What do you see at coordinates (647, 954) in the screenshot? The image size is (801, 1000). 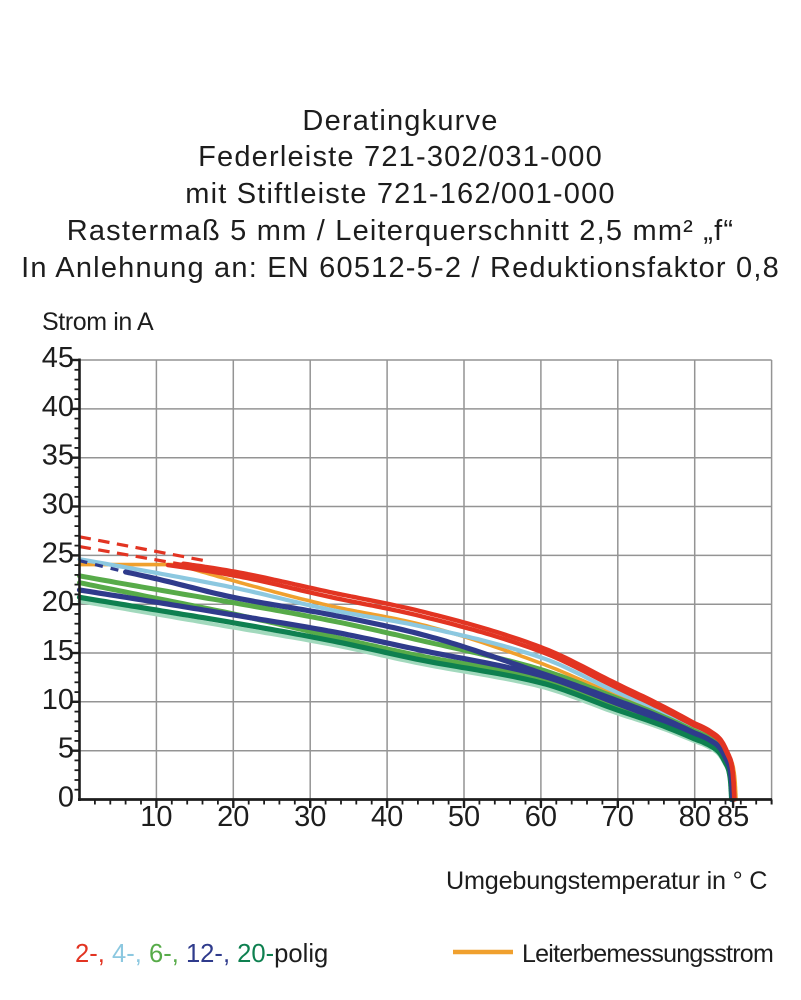 I see `svg-text: Leiterbemessungsstrom` at bounding box center [647, 954].